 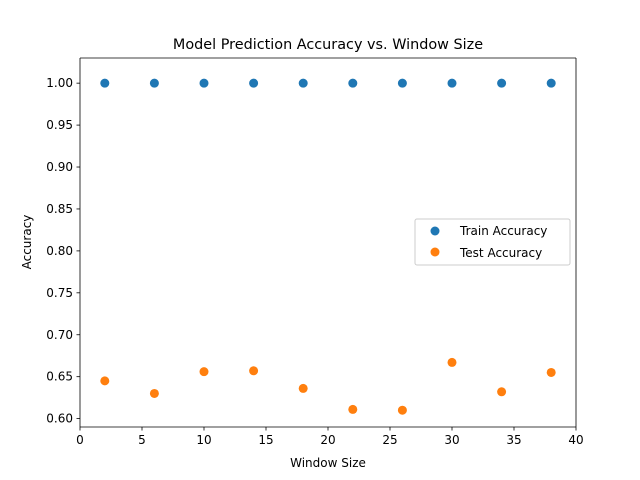 I want to click on y-tick-label: 0.65, so click(x=59, y=377).